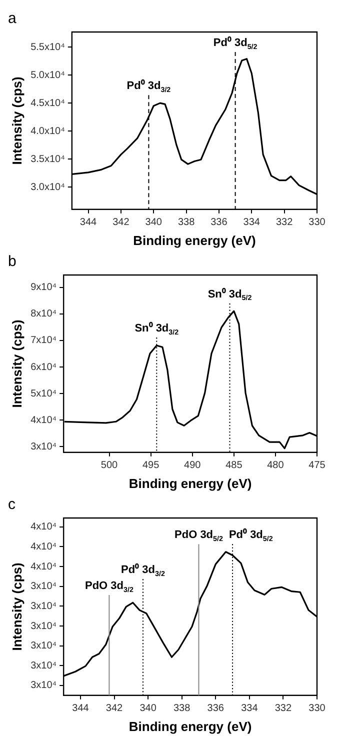 Image resolution: width=337 pixels, height=749 pixels. Describe the element at coordinates (47, 47) in the screenshot. I see `y-tick-label: 5.5x10⁴` at that location.